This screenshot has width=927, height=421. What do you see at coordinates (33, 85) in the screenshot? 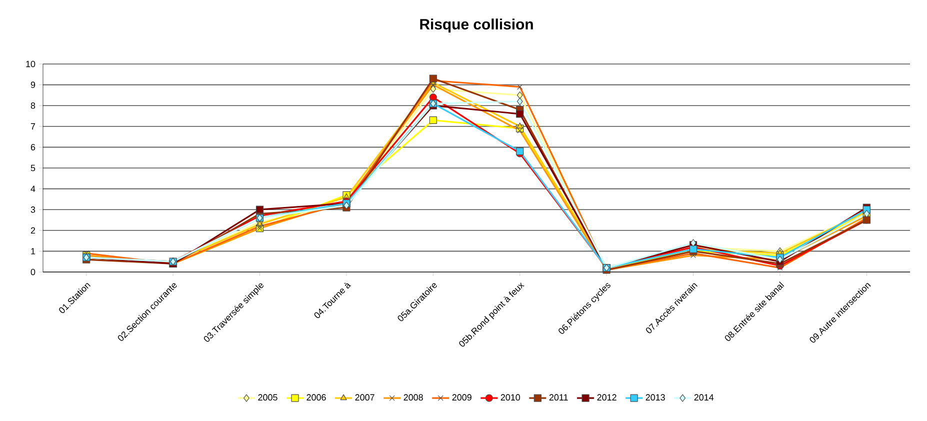
I see `y-tick-label: 9` at bounding box center [33, 85].